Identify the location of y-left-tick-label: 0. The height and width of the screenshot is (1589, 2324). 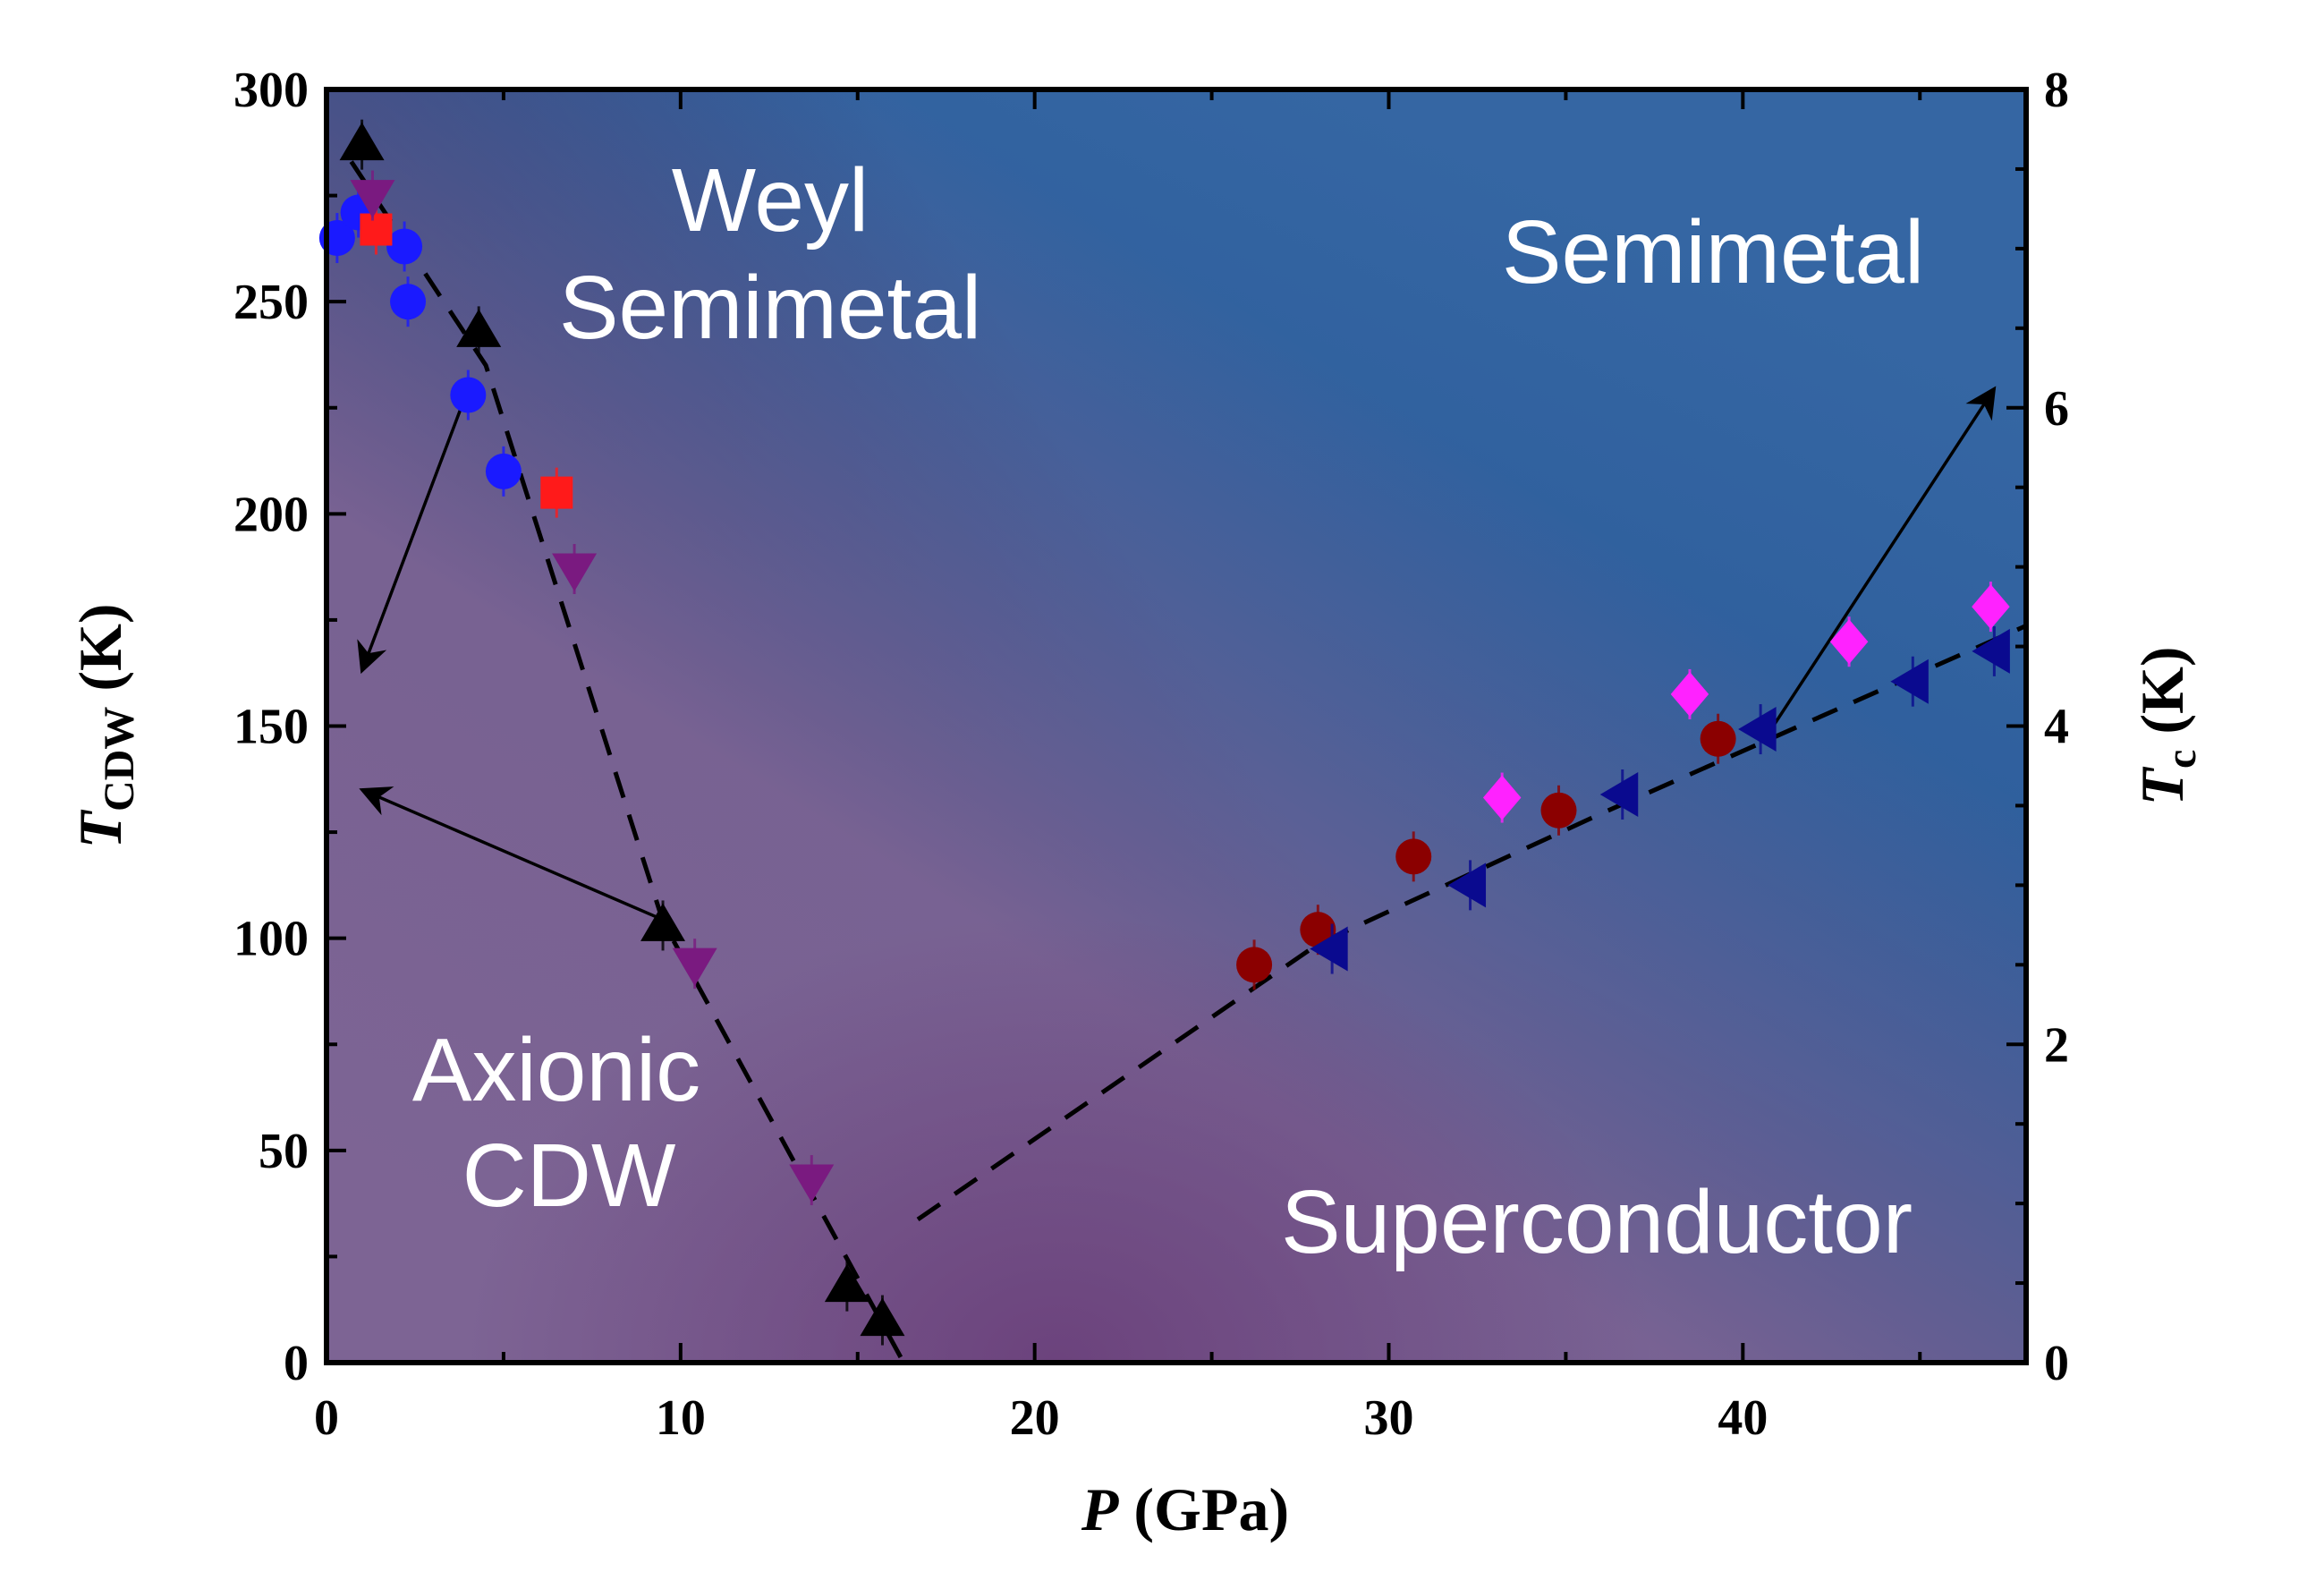
(296, 1363).